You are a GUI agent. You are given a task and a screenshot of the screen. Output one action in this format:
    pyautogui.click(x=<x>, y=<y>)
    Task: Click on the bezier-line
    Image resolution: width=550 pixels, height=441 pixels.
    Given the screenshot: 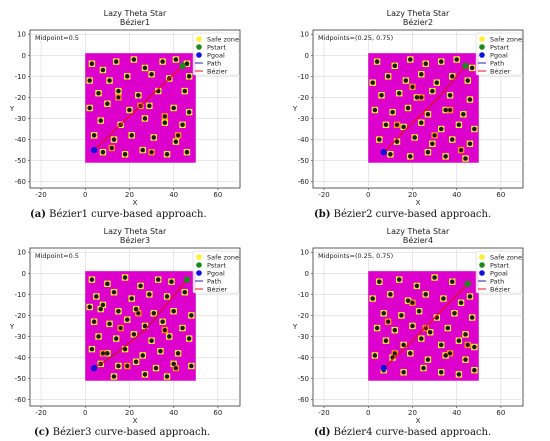 What is the action you would take?
    pyautogui.click(x=426, y=326)
    